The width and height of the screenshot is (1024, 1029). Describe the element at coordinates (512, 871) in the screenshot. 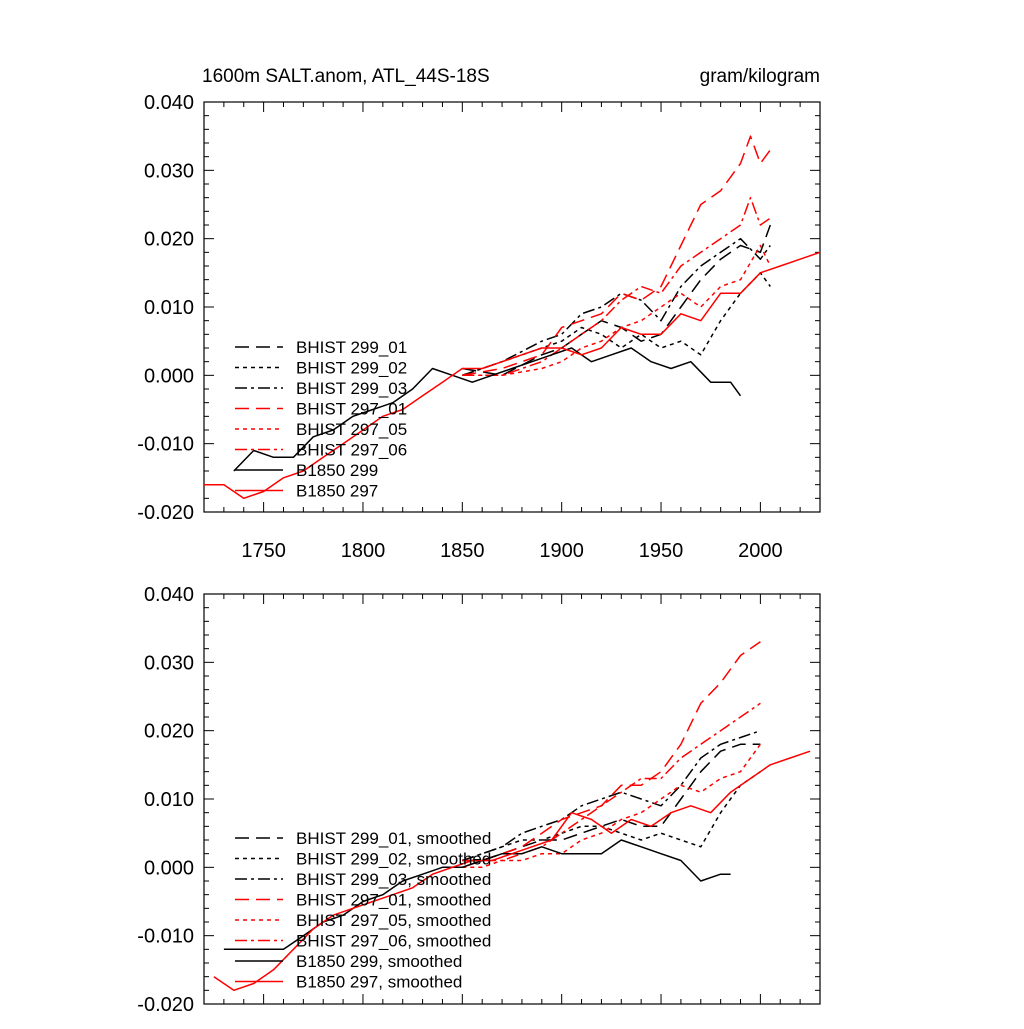

I see `series-line-b1850-297-smoothed` at that location.